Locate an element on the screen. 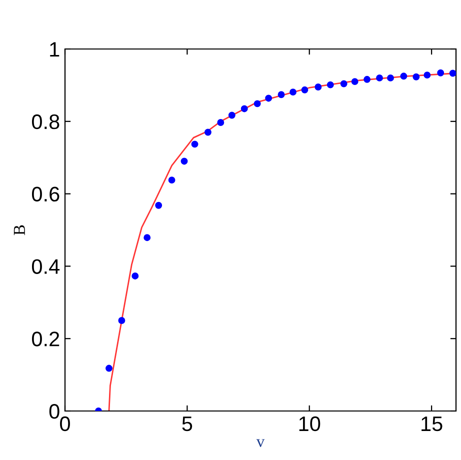 The height and width of the screenshot is (460, 461). y-tick-label: 0.2 is located at coordinates (46, 339).